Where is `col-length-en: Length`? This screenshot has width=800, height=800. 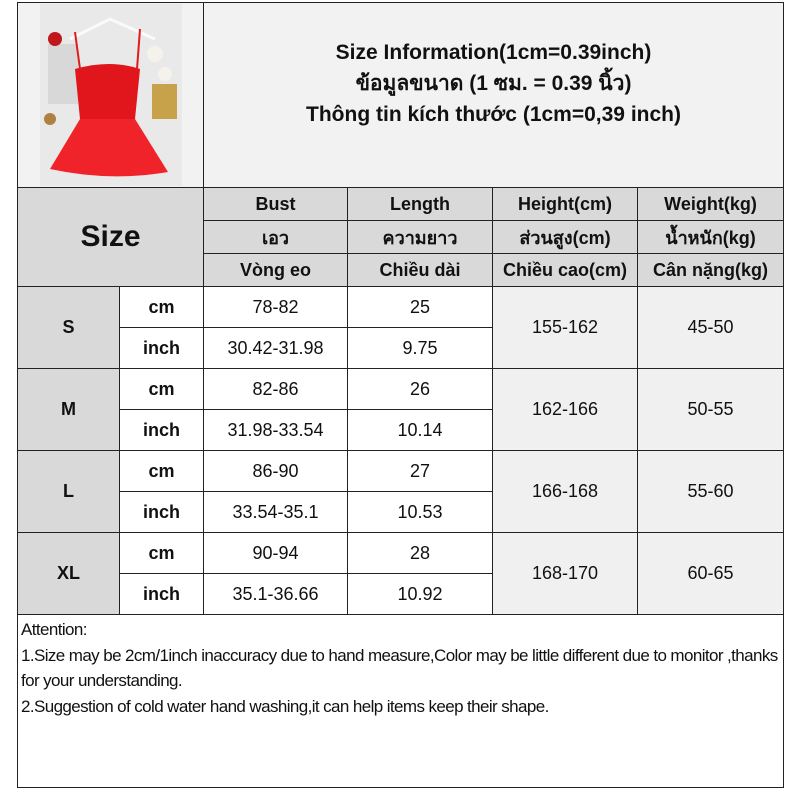
col-length-en: Length is located at coordinates (420, 204).